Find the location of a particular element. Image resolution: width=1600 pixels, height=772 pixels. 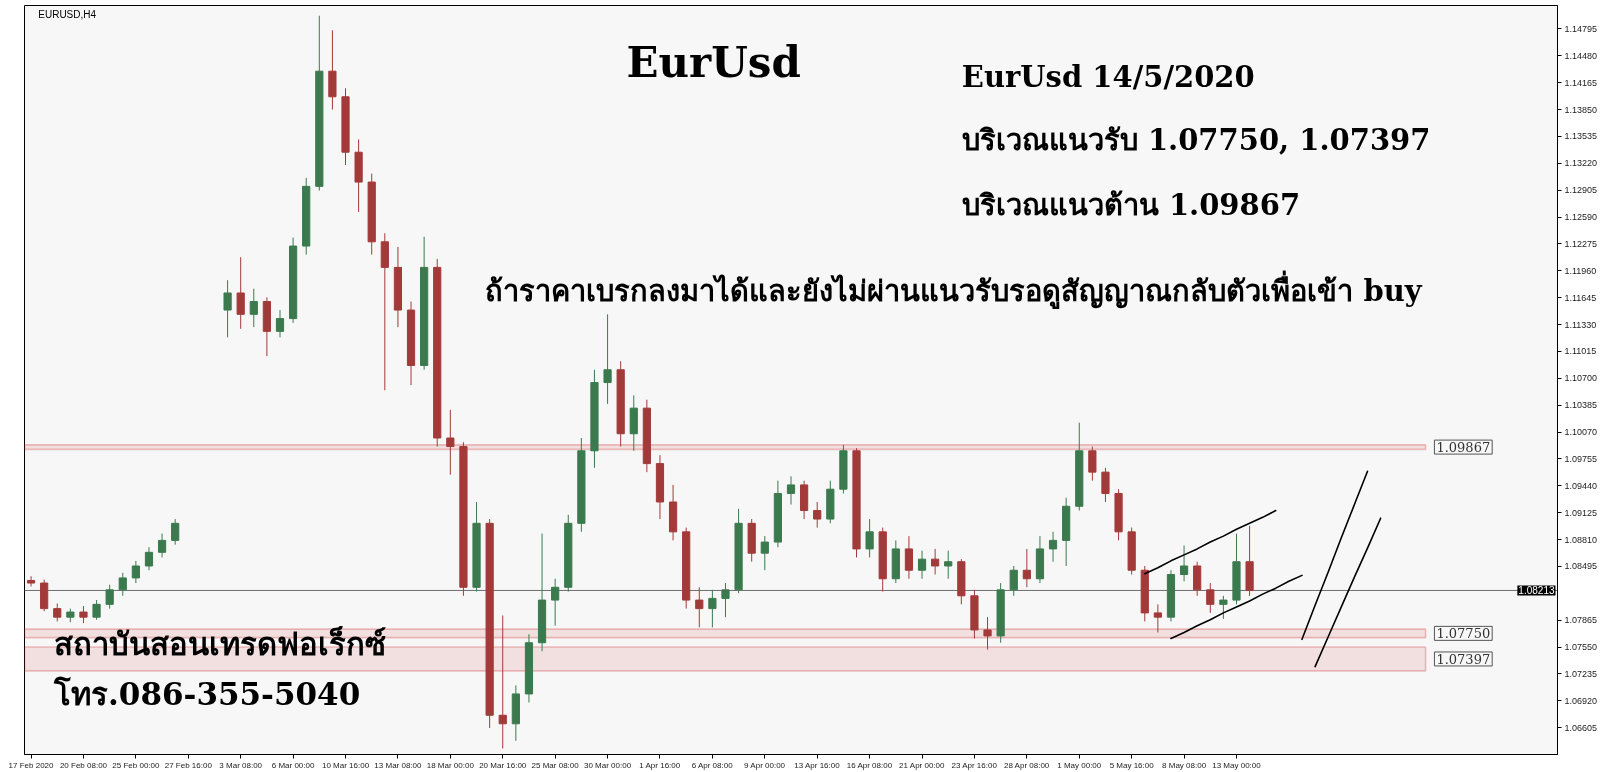

x-tick-label: 23 Apr 16:00 is located at coordinates (974, 765).